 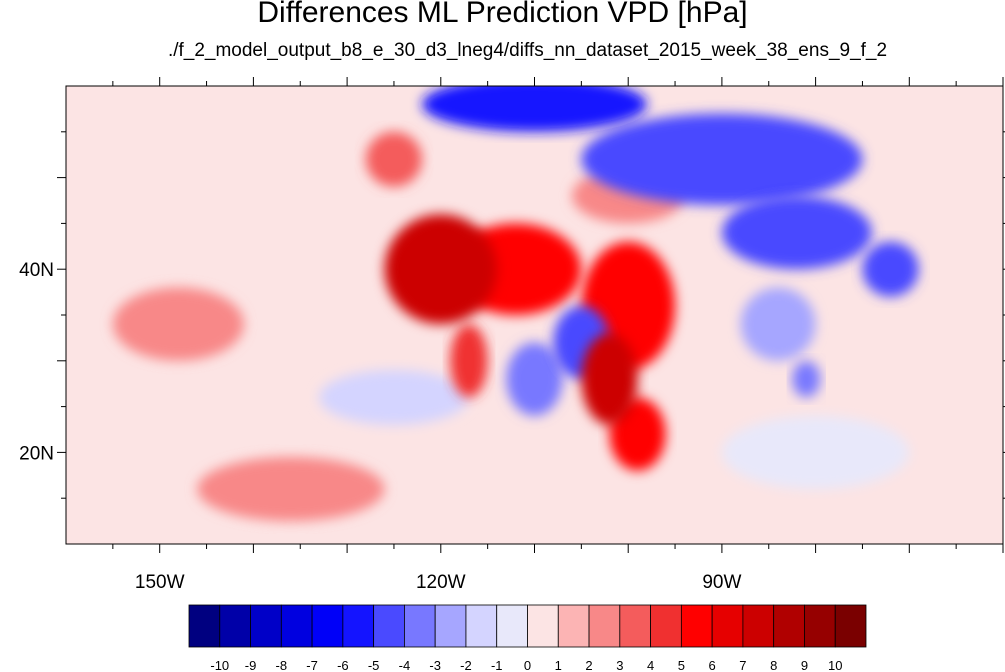 What do you see at coordinates (527, 665) in the screenshot?
I see `colorbar-label: 0` at bounding box center [527, 665].